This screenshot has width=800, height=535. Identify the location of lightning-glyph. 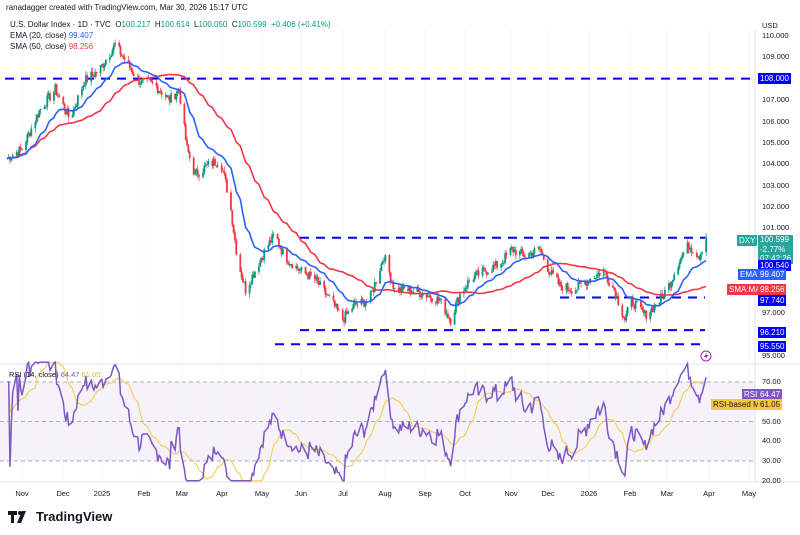
(706, 356).